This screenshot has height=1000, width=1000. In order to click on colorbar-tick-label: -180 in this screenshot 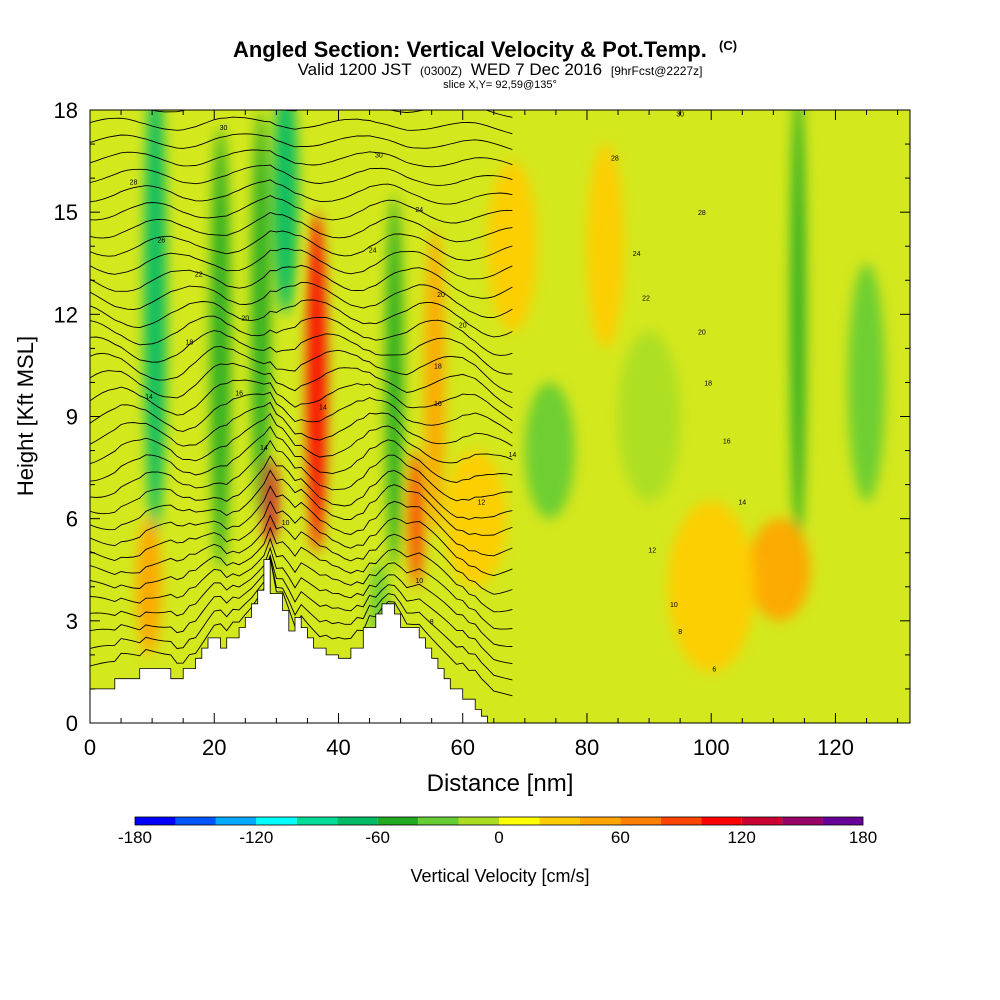, I will do `click(135, 837)`.